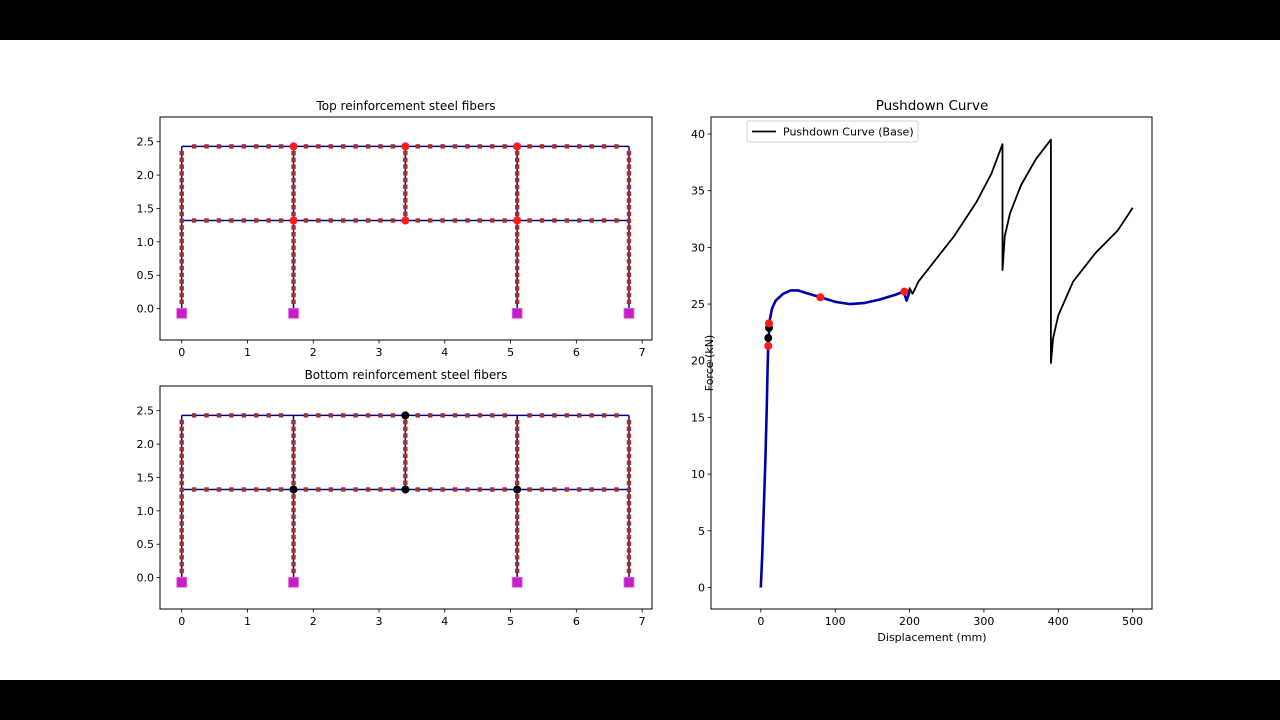 This screenshot has width=1280, height=720. Describe the element at coordinates (181, 621) in the screenshot. I see `x-tick-label: 0` at that location.